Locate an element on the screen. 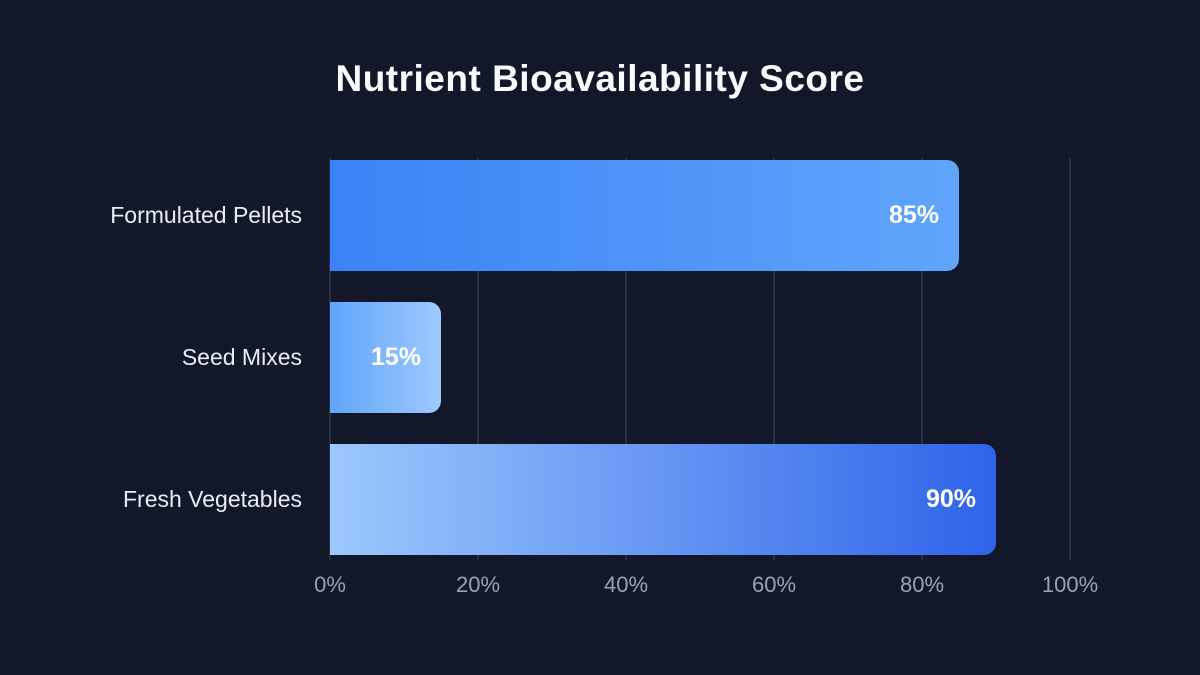 Image resolution: width=1200 pixels, height=675 pixels. value-label: 85% is located at coordinates (913, 215).